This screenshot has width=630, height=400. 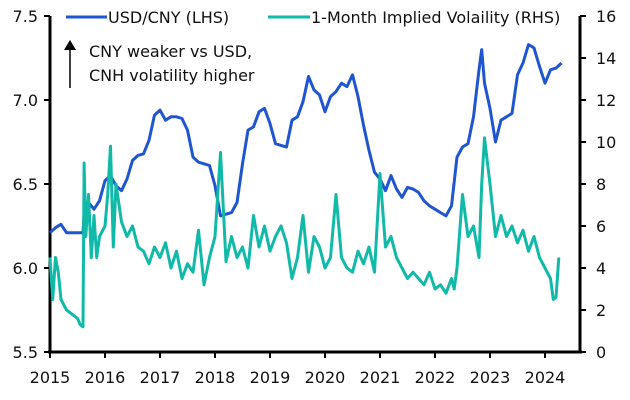 I want to click on right-tick-label: 0, so click(x=601, y=352).